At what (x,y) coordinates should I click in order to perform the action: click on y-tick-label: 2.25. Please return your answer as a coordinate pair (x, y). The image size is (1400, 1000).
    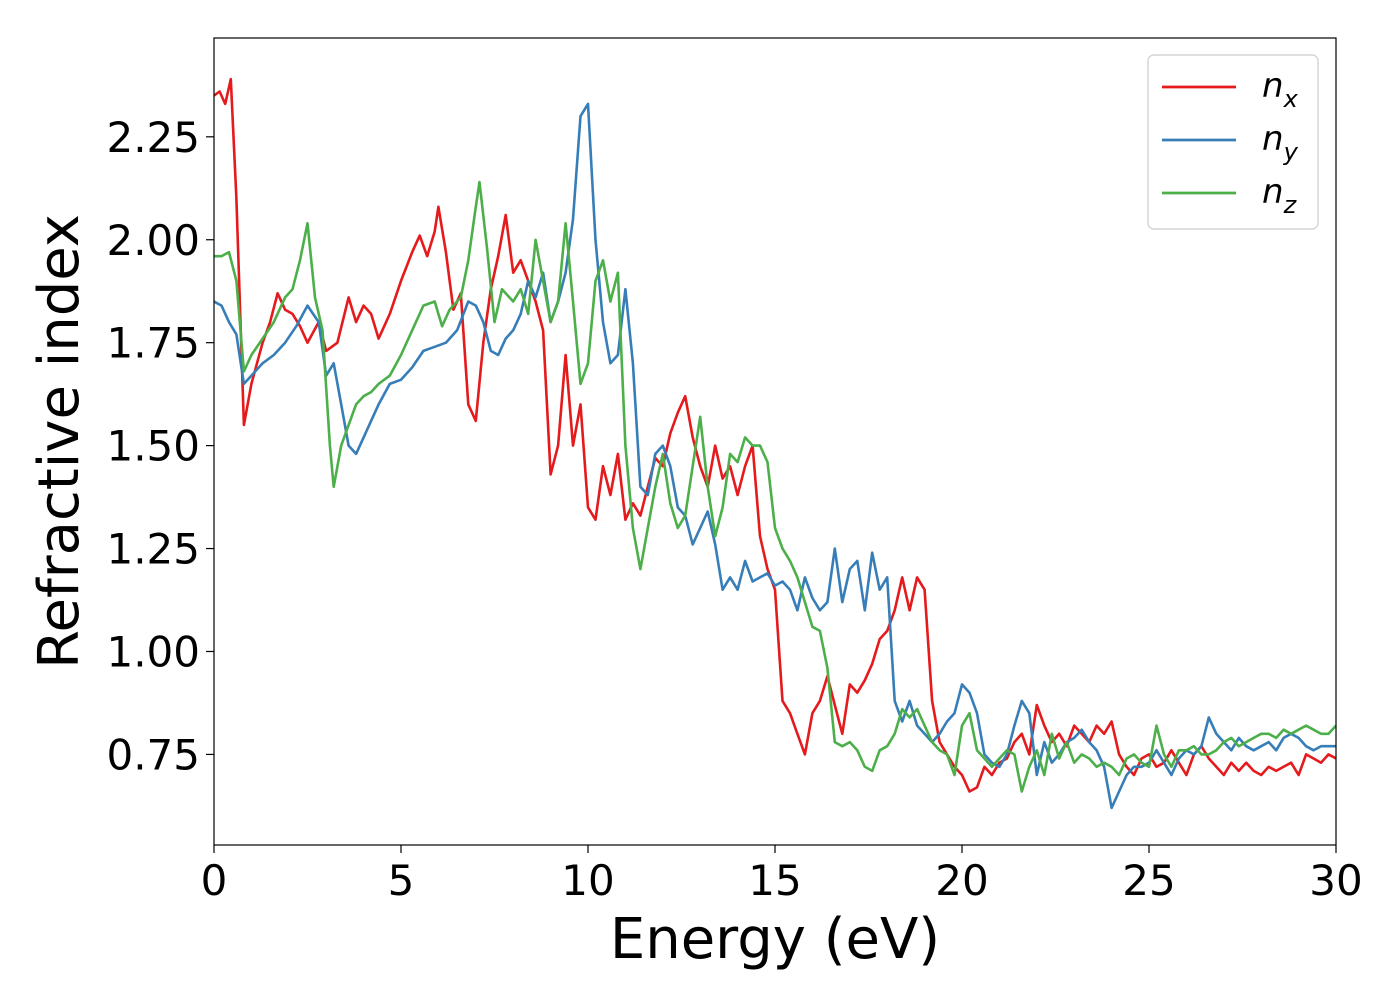
    Looking at the image, I should click on (153, 137).